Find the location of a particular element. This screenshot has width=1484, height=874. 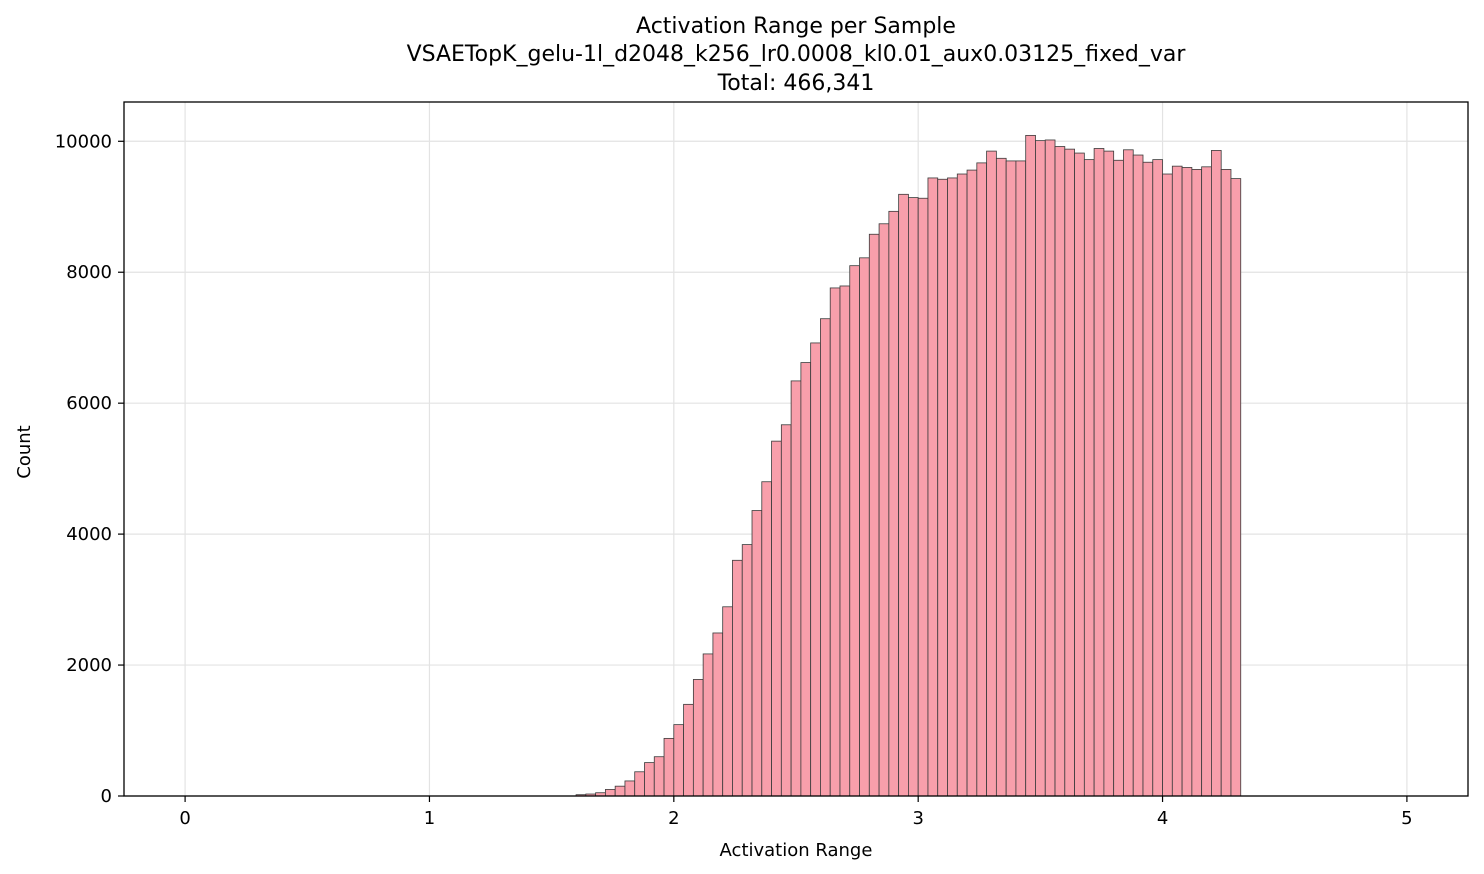

y-tick-label: 10000 is located at coordinates (83, 141).